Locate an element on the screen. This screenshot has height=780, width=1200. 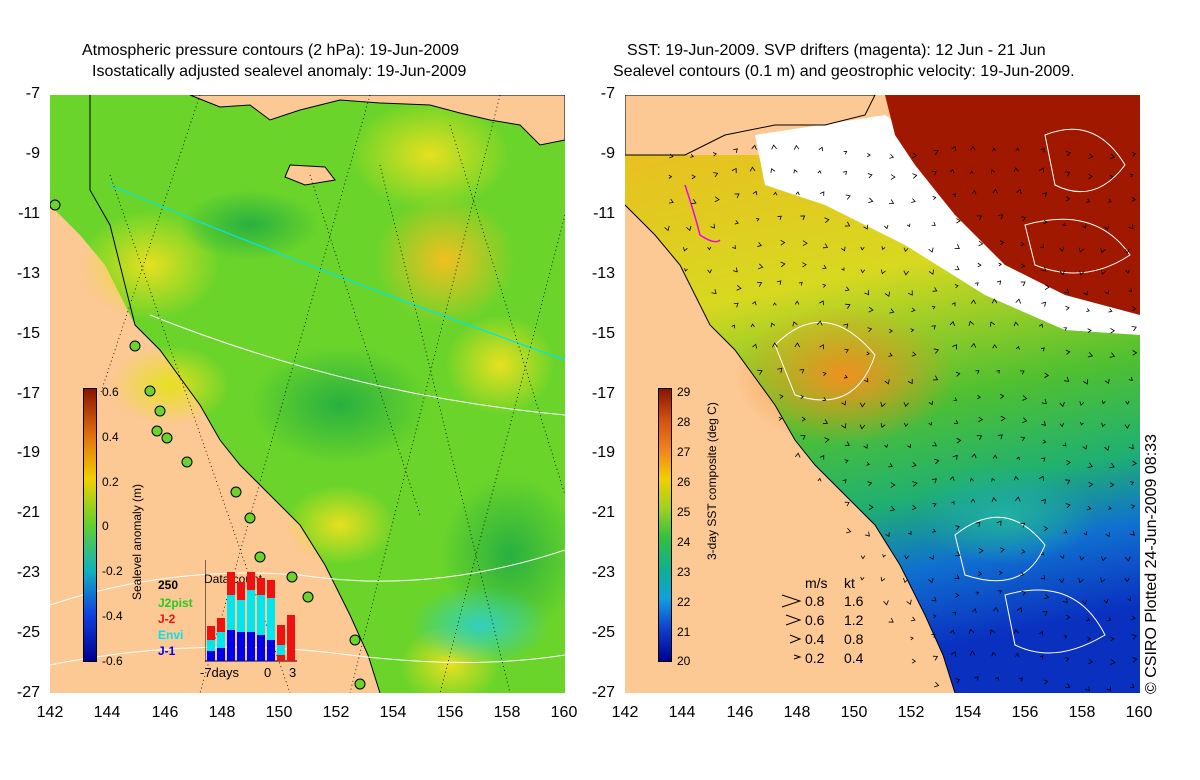
sla-tick-5: -0.4 is located at coordinates (112, 616).